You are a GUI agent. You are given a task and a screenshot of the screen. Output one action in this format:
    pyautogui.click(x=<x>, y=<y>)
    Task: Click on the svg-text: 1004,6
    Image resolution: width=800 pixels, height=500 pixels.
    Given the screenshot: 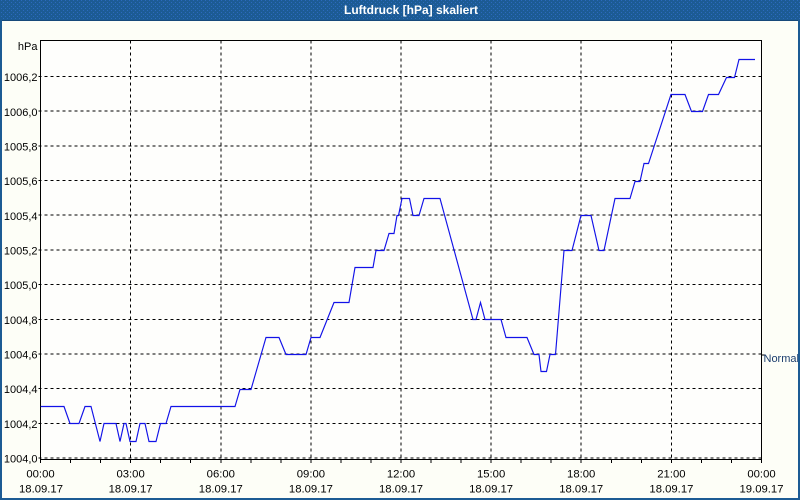 What is the action you would take?
    pyautogui.click(x=21, y=356)
    